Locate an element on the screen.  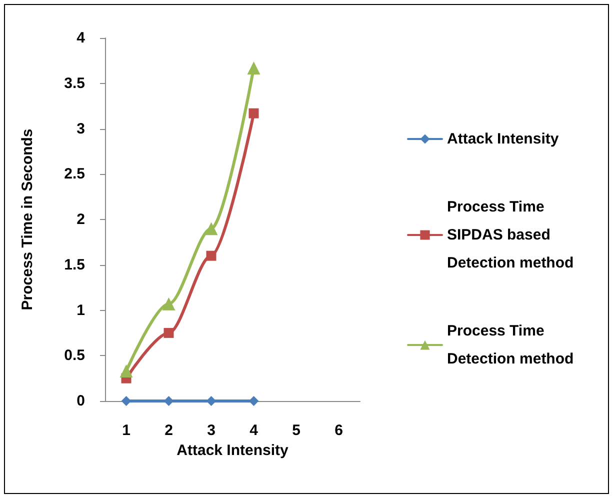
x-tick-label: 1 is located at coordinates (126, 430).